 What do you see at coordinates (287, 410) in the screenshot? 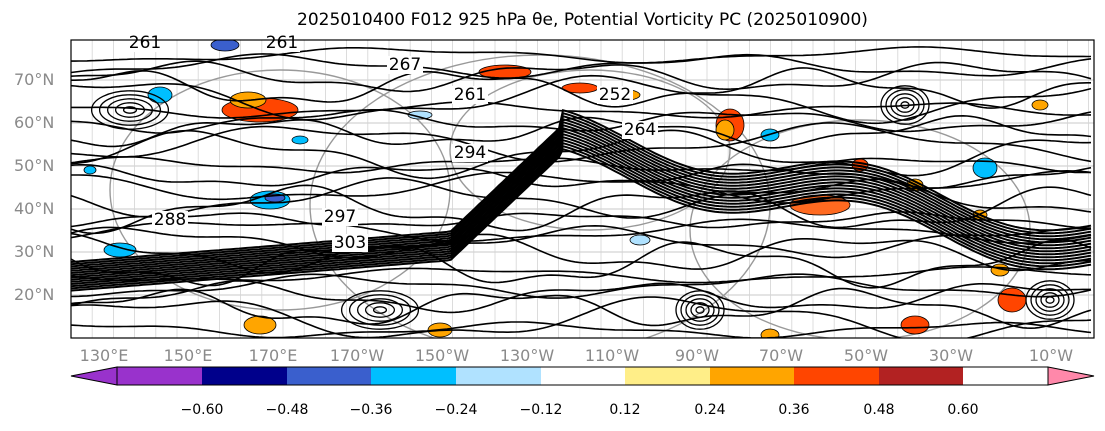
I see `colorbar-tick-label: −0.48` at bounding box center [287, 410].